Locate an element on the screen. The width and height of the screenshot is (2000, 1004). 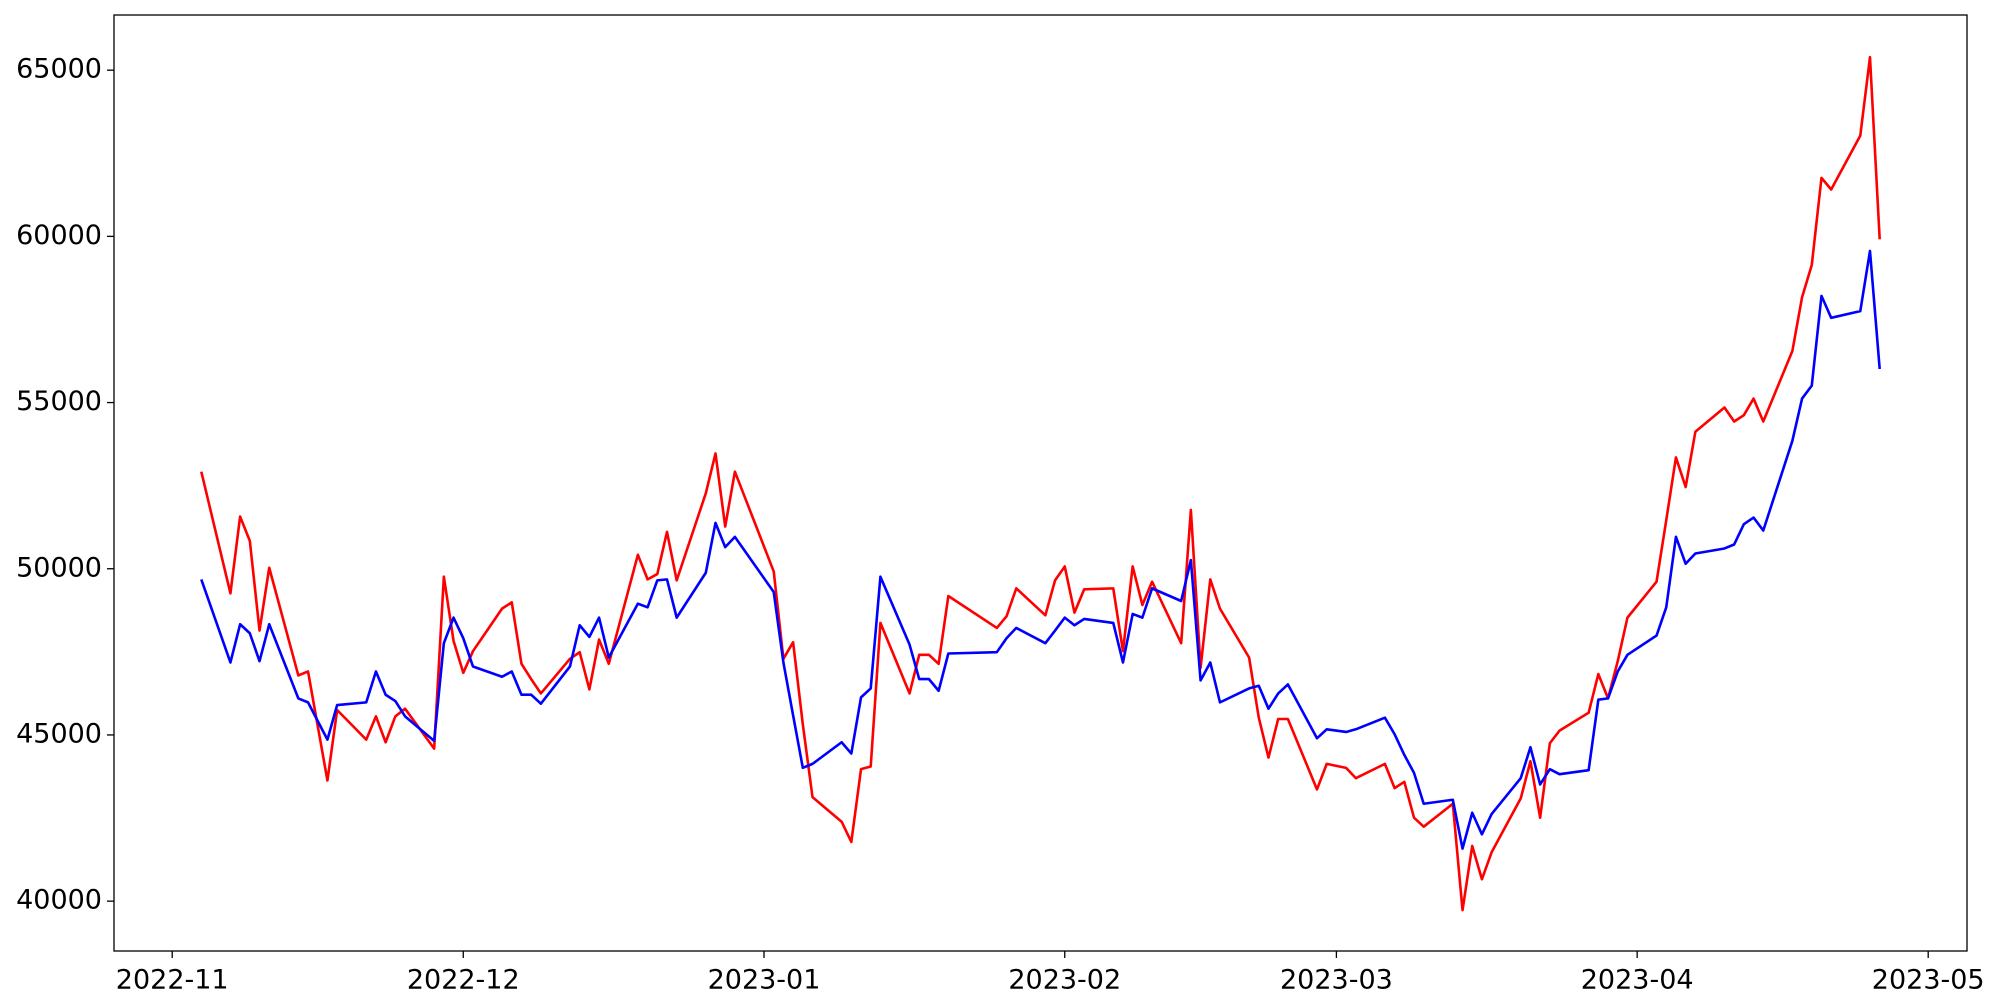
x-tick-label: 2023-01 is located at coordinates (764, 980).